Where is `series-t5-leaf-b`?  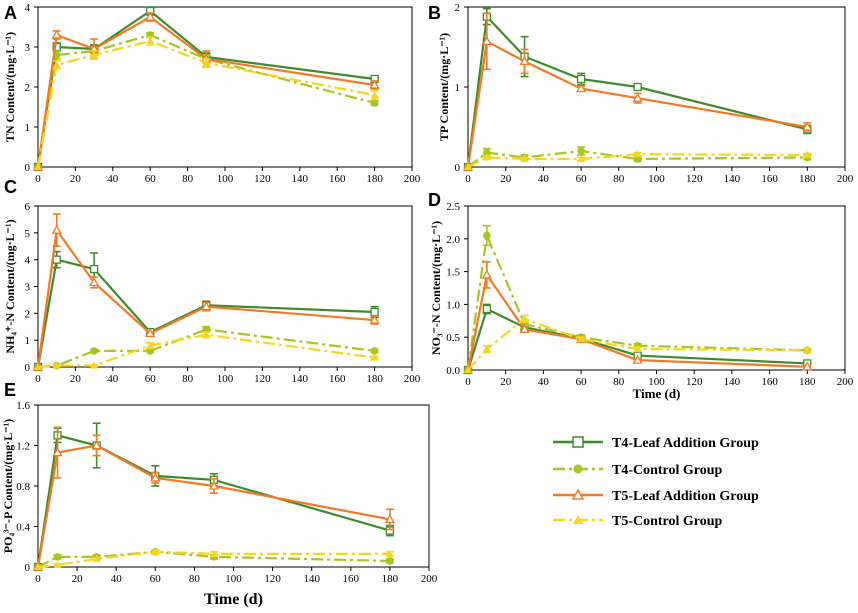
series-t5-leaf-b is located at coordinates (637, 91).